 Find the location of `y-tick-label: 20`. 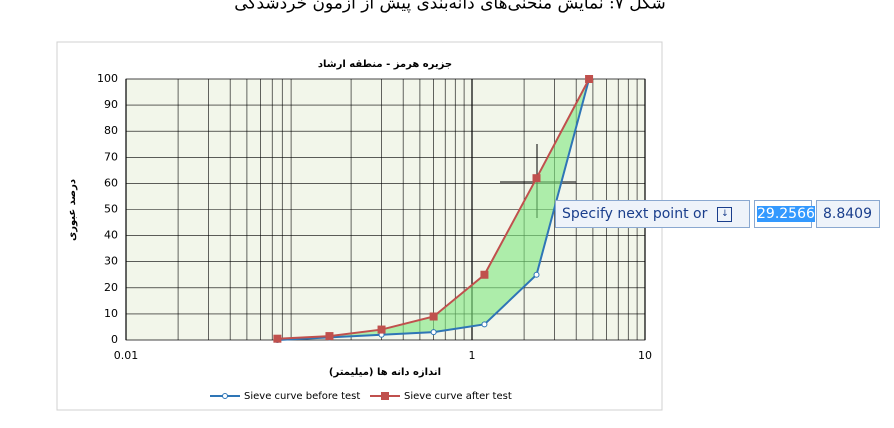

y-tick-label: 20 is located at coordinates (111, 287).